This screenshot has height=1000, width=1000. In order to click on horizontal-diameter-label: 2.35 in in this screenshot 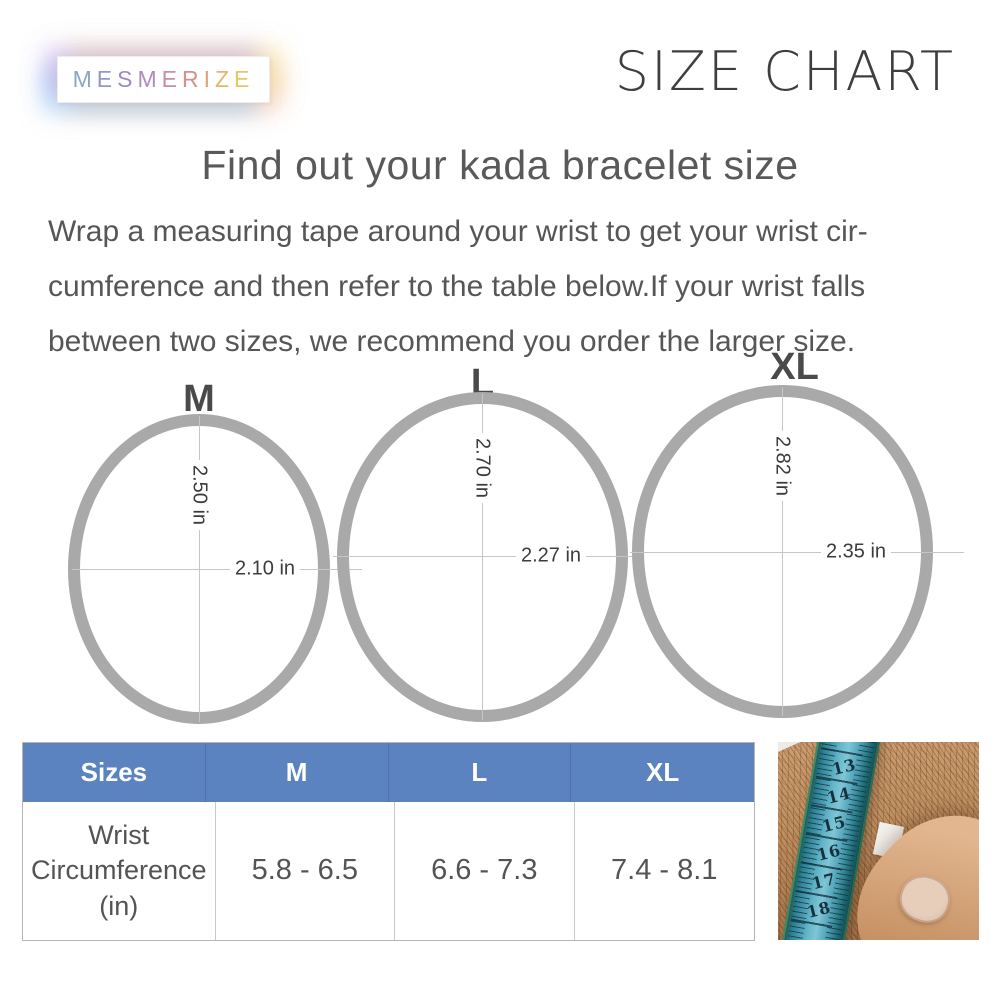, I will do `click(856, 552)`.